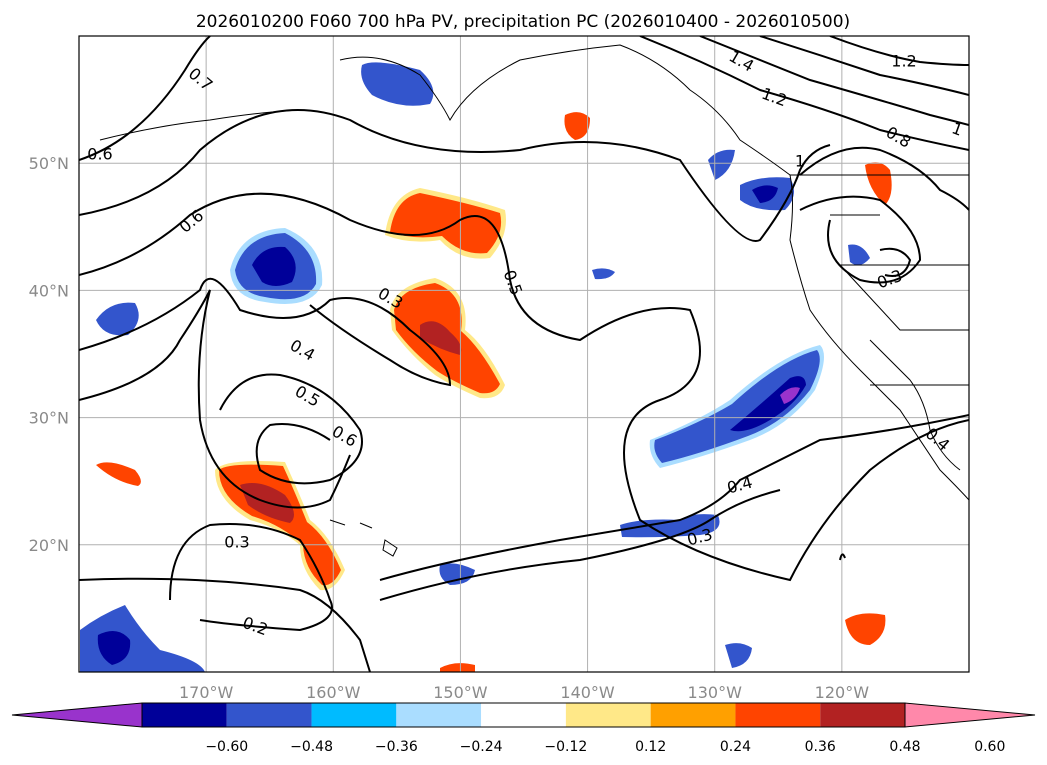 The height and width of the screenshot is (765, 1047). Describe the element at coordinates (311, 747) in the screenshot. I see `colorbar-tick-label: −0.48` at that location.